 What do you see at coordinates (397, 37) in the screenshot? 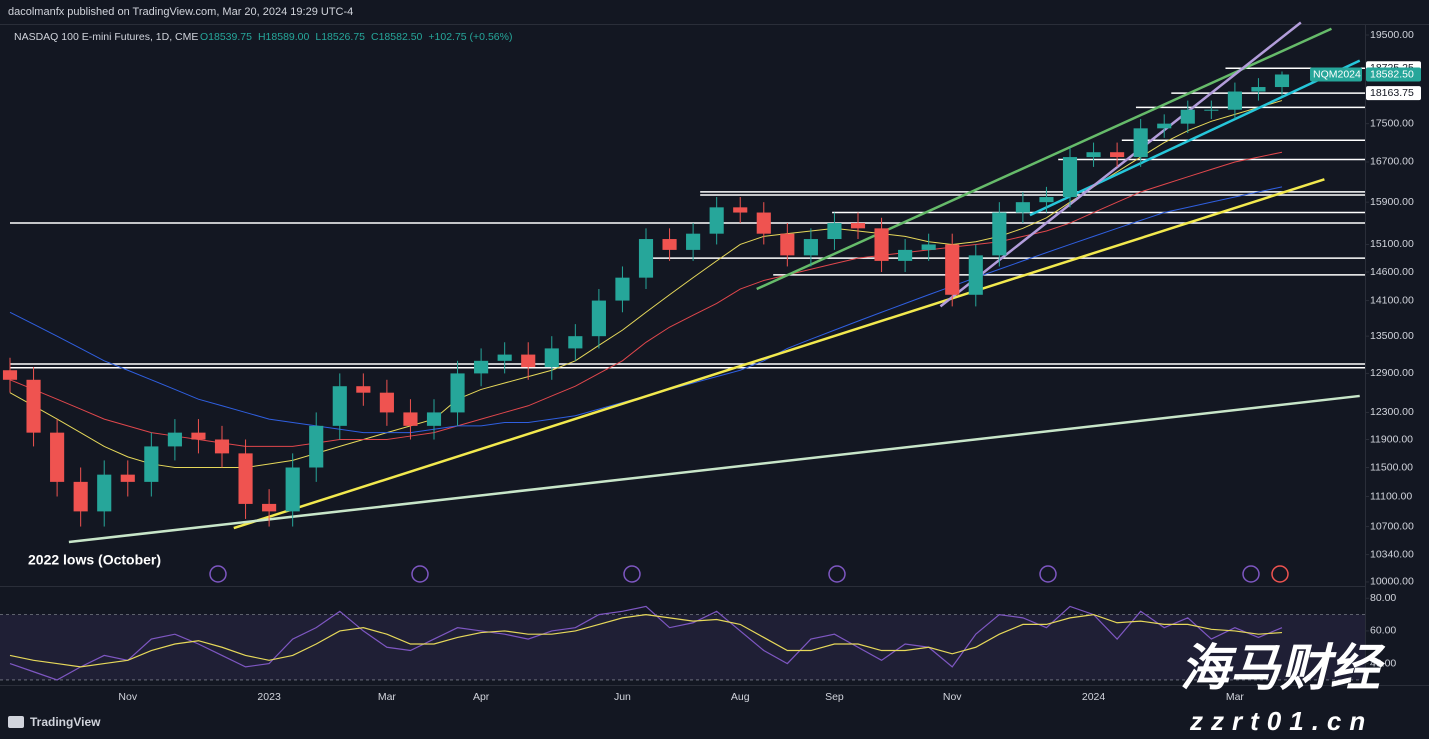
I see `legend-stat: C18582.50` at bounding box center [397, 37].